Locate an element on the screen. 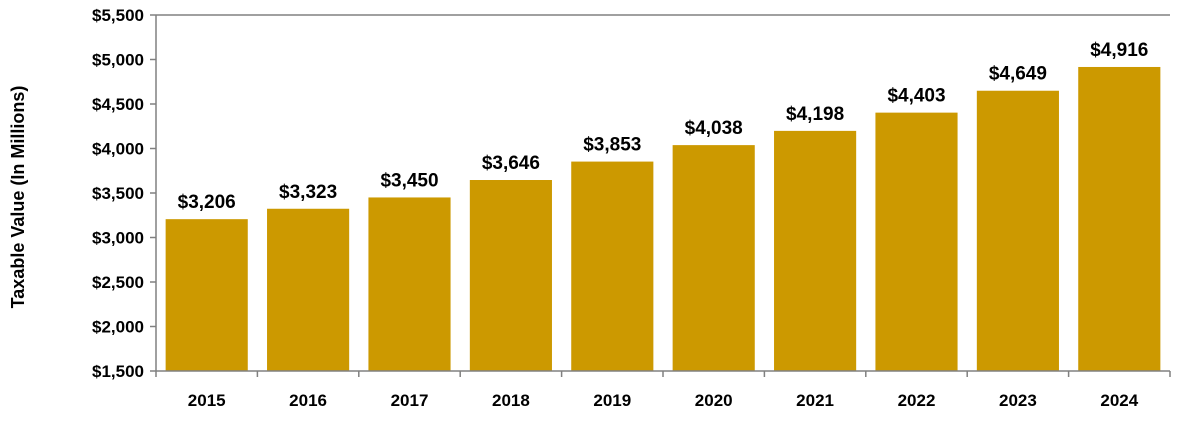 The height and width of the screenshot is (421, 1189). y-tick-label: $5,500 is located at coordinates (118, 15).